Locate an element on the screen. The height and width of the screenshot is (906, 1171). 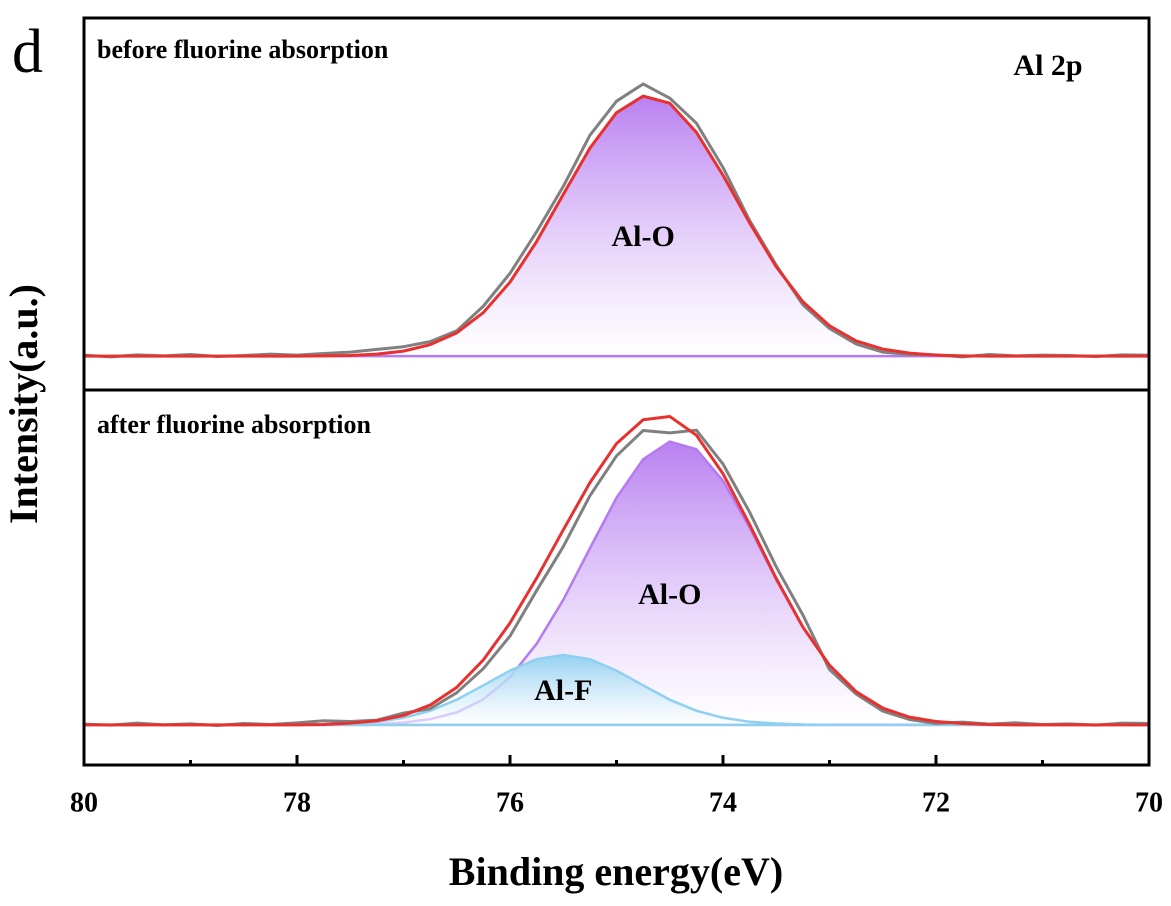
panel-title: after fluorine absorption is located at coordinates (234, 424).